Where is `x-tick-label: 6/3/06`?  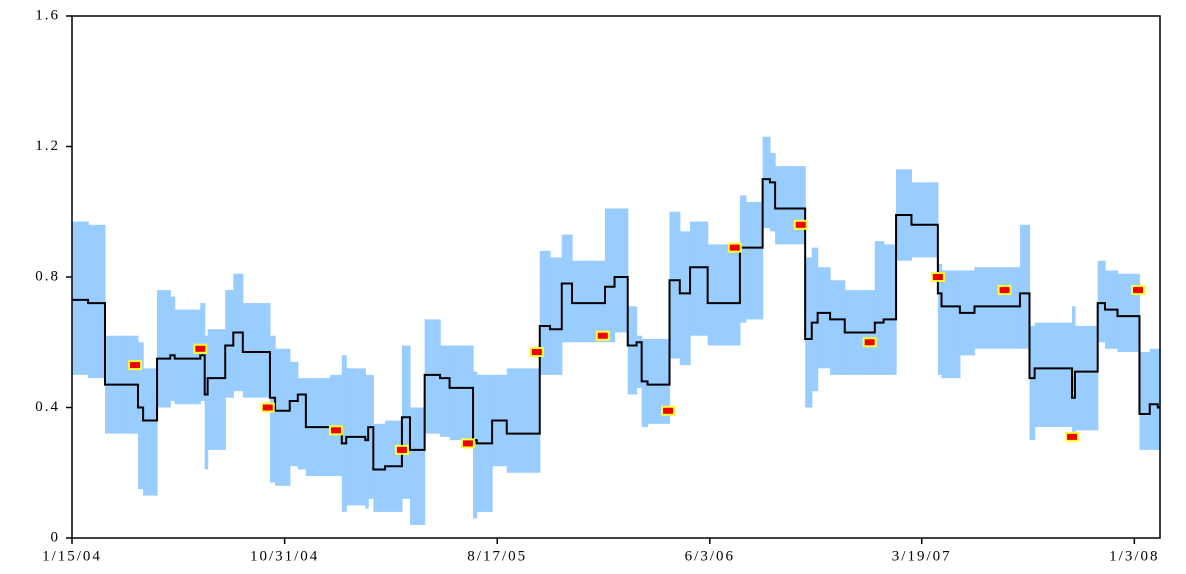 x-tick-label: 6/3/06 is located at coordinates (710, 556).